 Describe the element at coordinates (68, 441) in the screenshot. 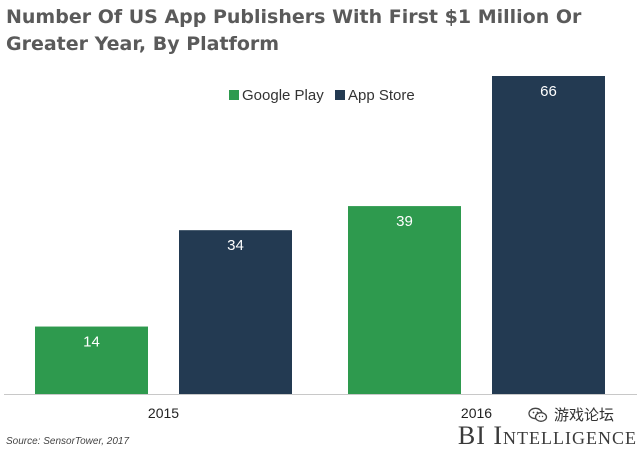

I see `source-note: Source: SensorTower, 2017` at that location.